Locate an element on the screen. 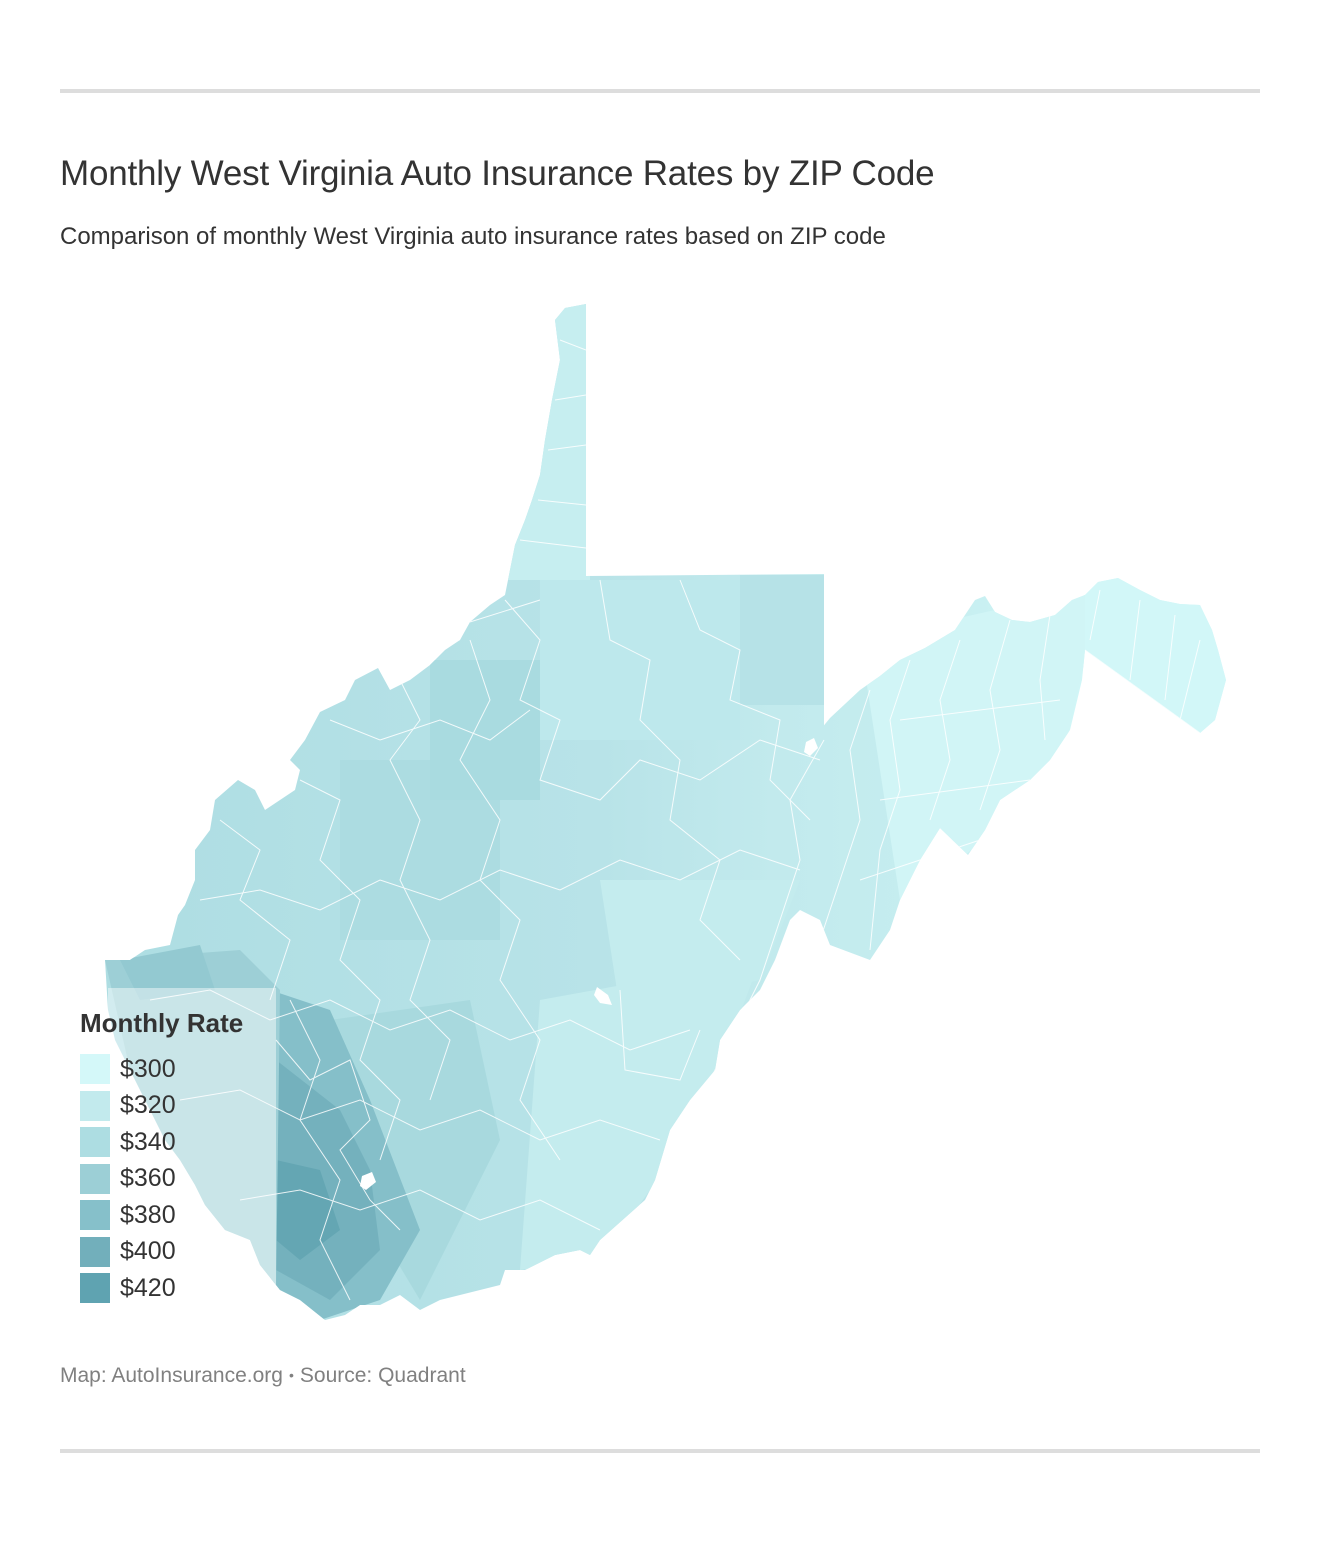 Image resolution: width=1320 pixels, height=1544 pixels. legend-item: $300 is located at coordinates (161, 1069).